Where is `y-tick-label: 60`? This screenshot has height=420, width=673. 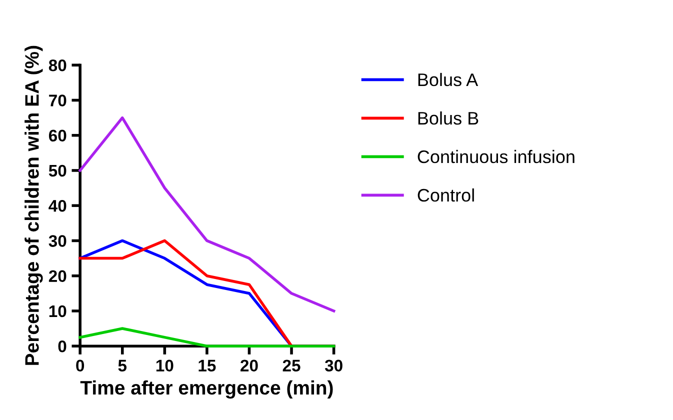
y-tick-label: 60 is located at coordinates (57, 136).